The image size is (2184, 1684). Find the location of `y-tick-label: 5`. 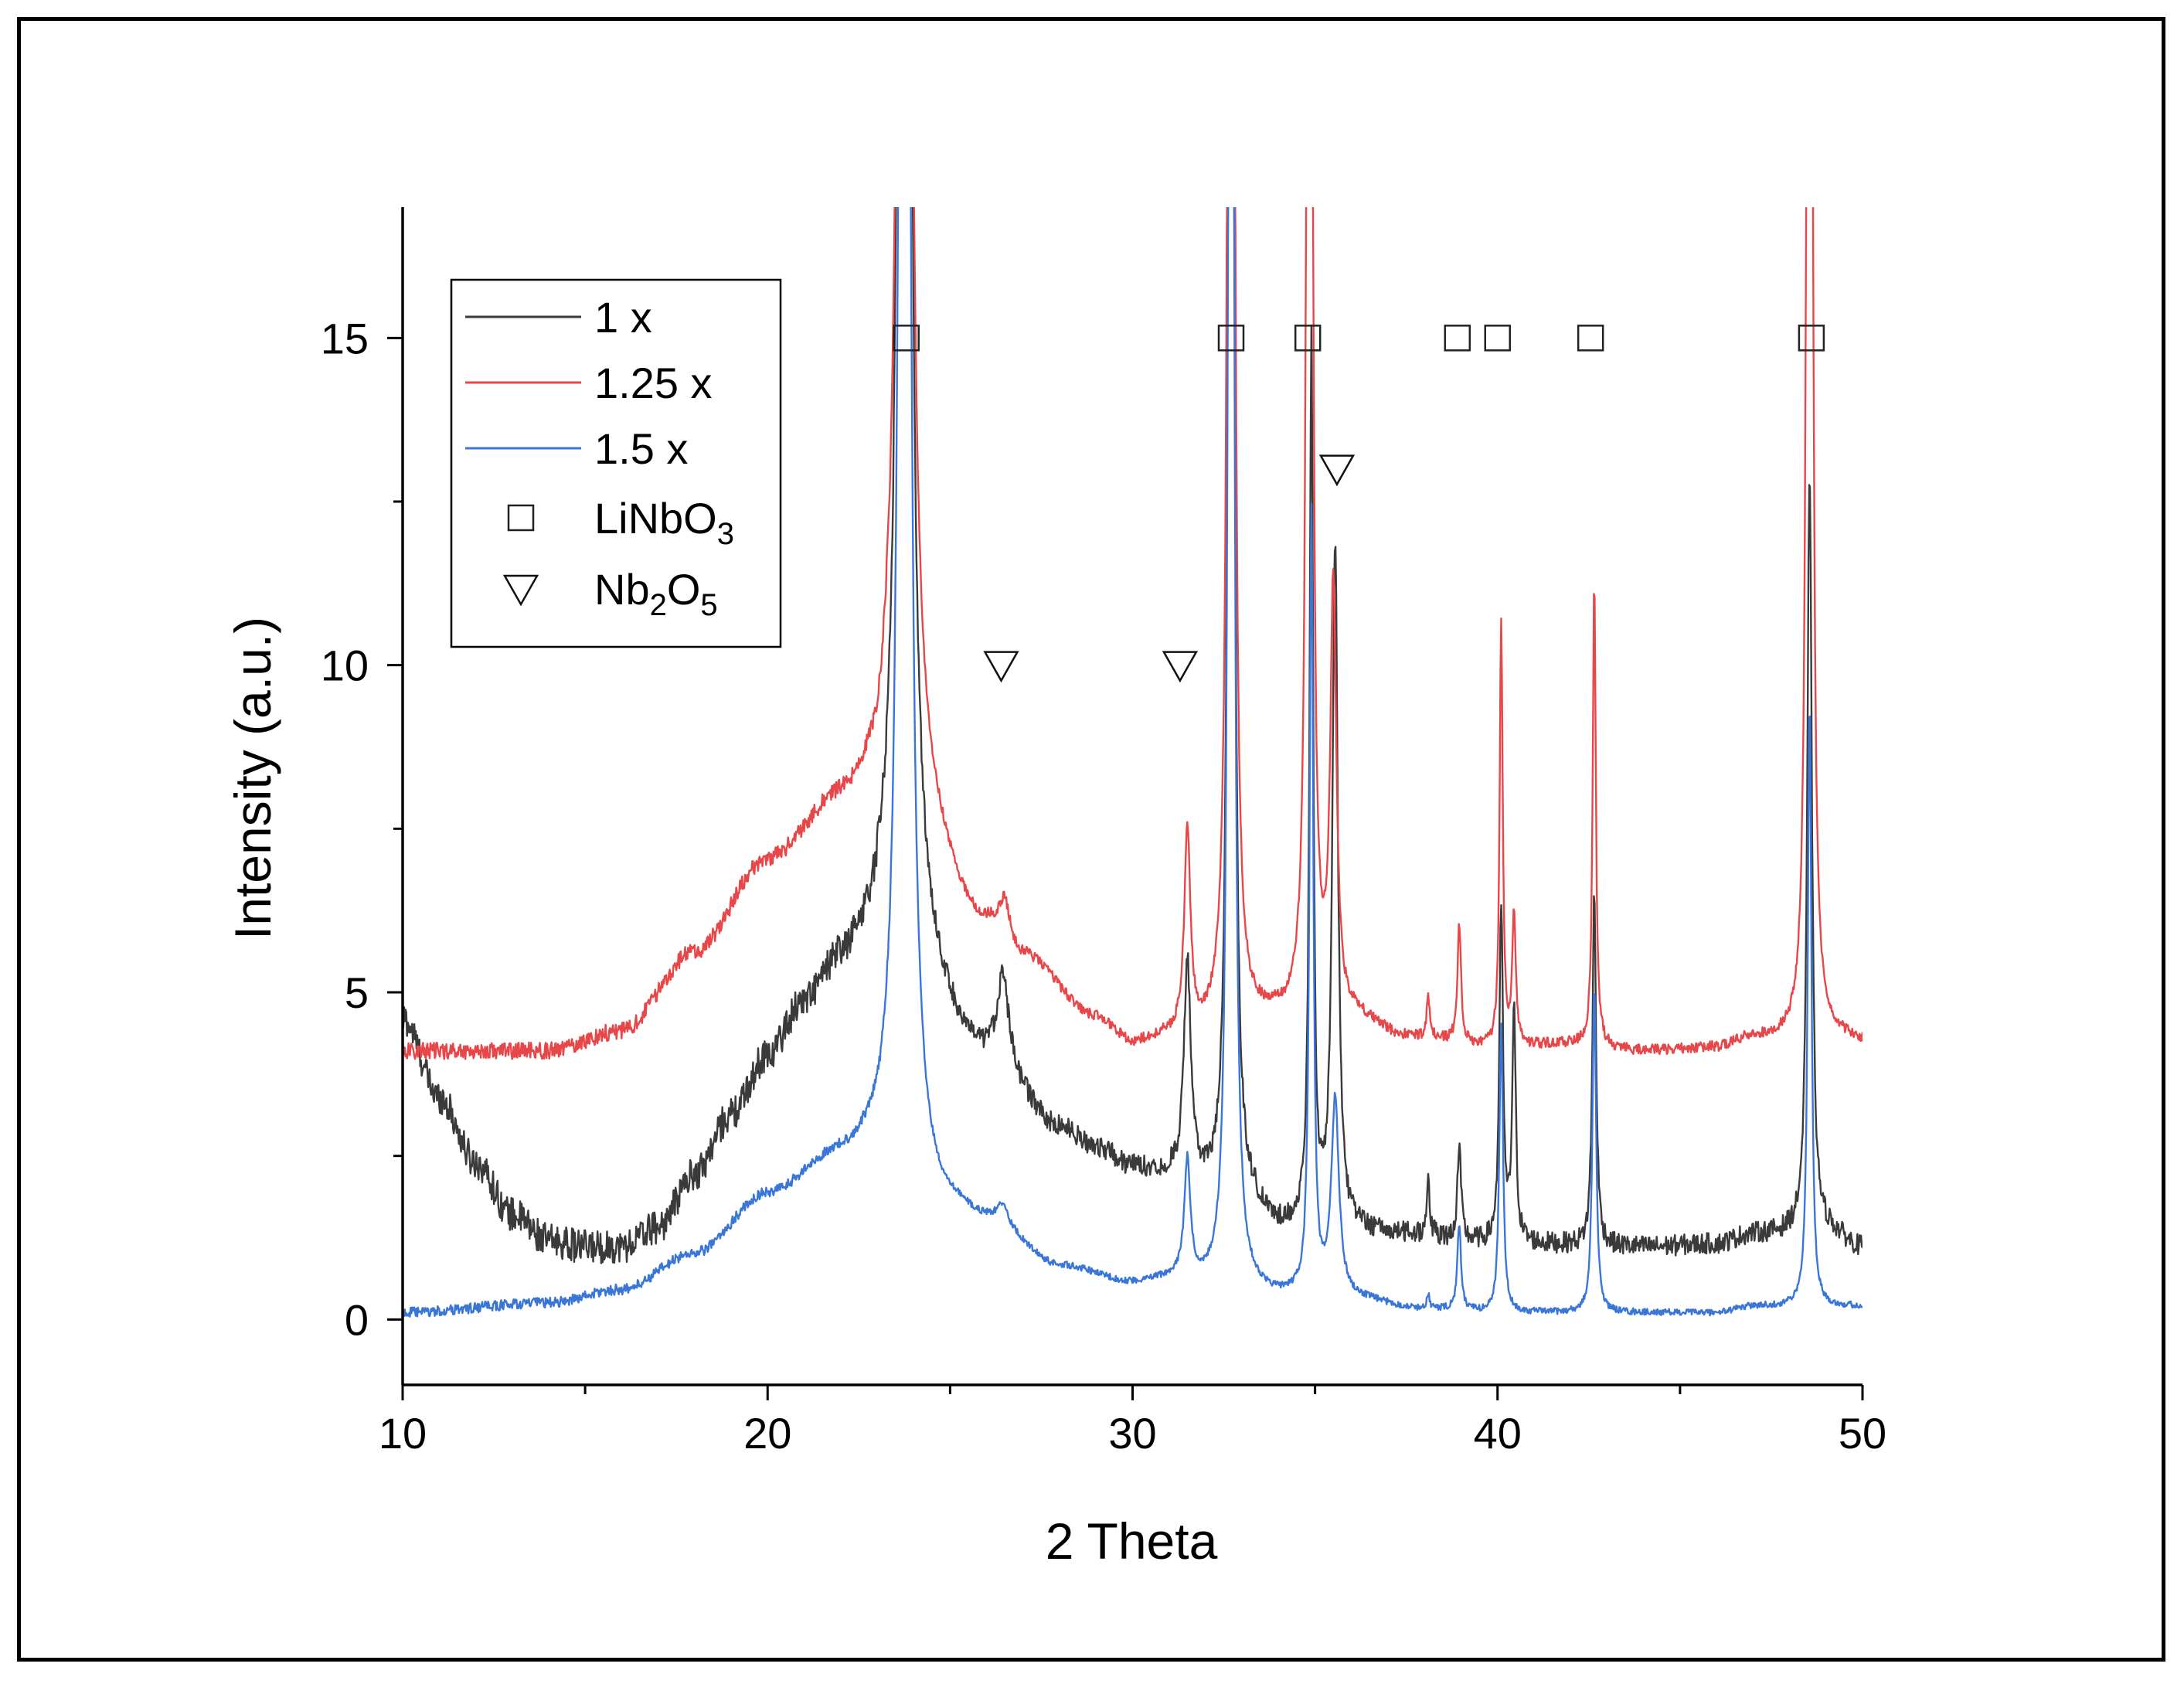

y-tick-label: 5 is located at coordinates (357, 993).